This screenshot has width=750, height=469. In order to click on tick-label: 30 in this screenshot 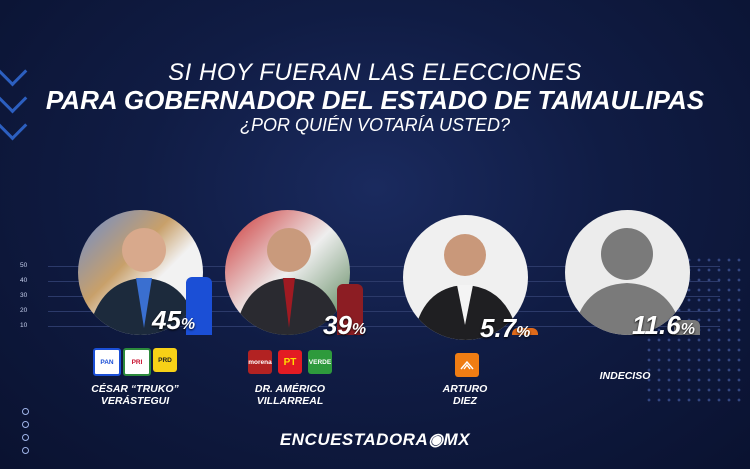, I will do `click(24, 295)`.